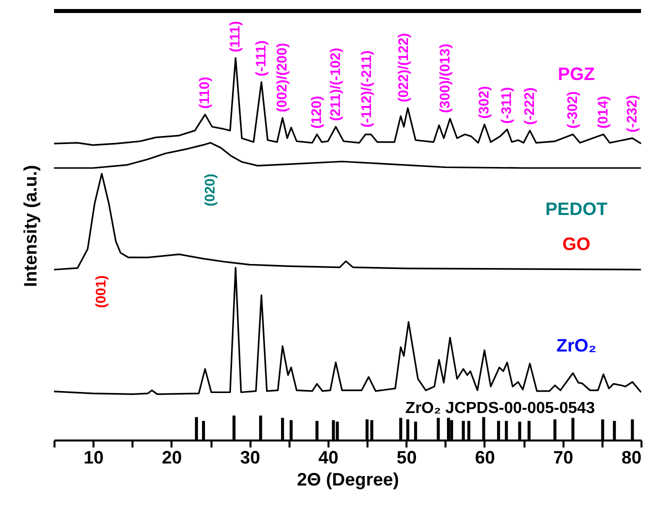 The width and height of the screenshot is (654, 514). Describe the element at coordinates (328, 458) in the screenshot. I see `x-tick-label: 40` at that location.